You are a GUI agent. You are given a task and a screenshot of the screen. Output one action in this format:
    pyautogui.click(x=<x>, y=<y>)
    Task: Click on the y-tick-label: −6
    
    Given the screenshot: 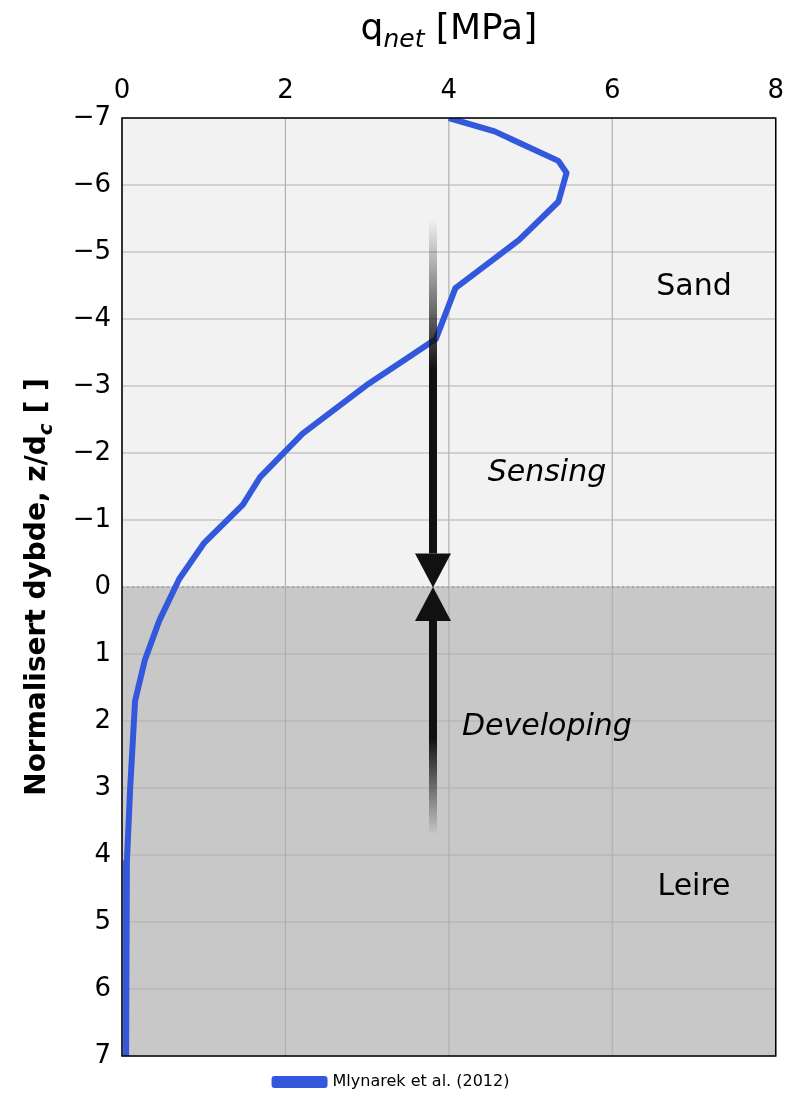 What is the action you would take?
    pyautogui.click(x=91, y=182)
    